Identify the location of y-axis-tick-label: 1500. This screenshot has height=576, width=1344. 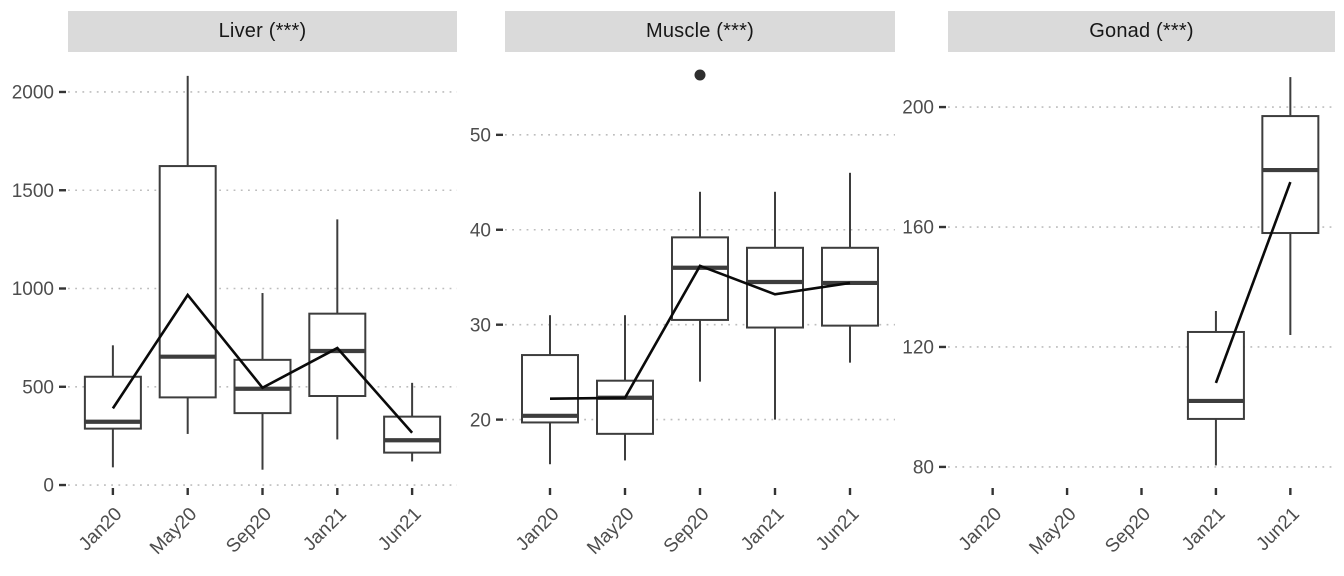
(33, 191).